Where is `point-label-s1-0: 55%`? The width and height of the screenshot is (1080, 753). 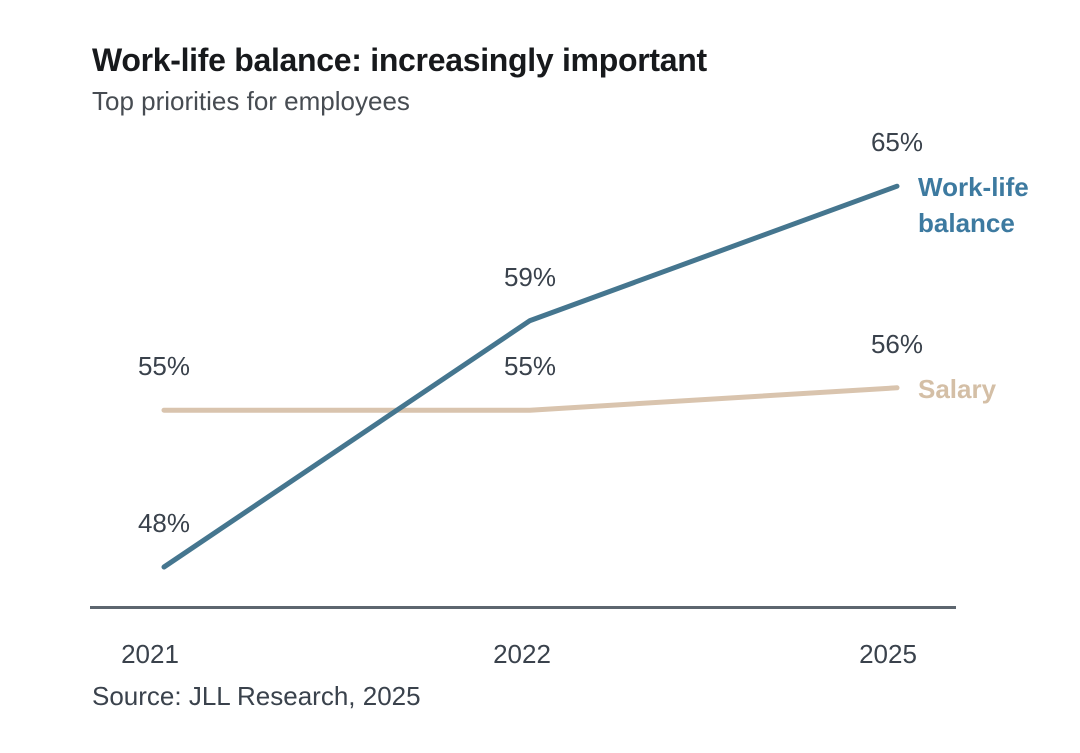 point-label-s1-0: 55% is located at coordinates (164, 366).